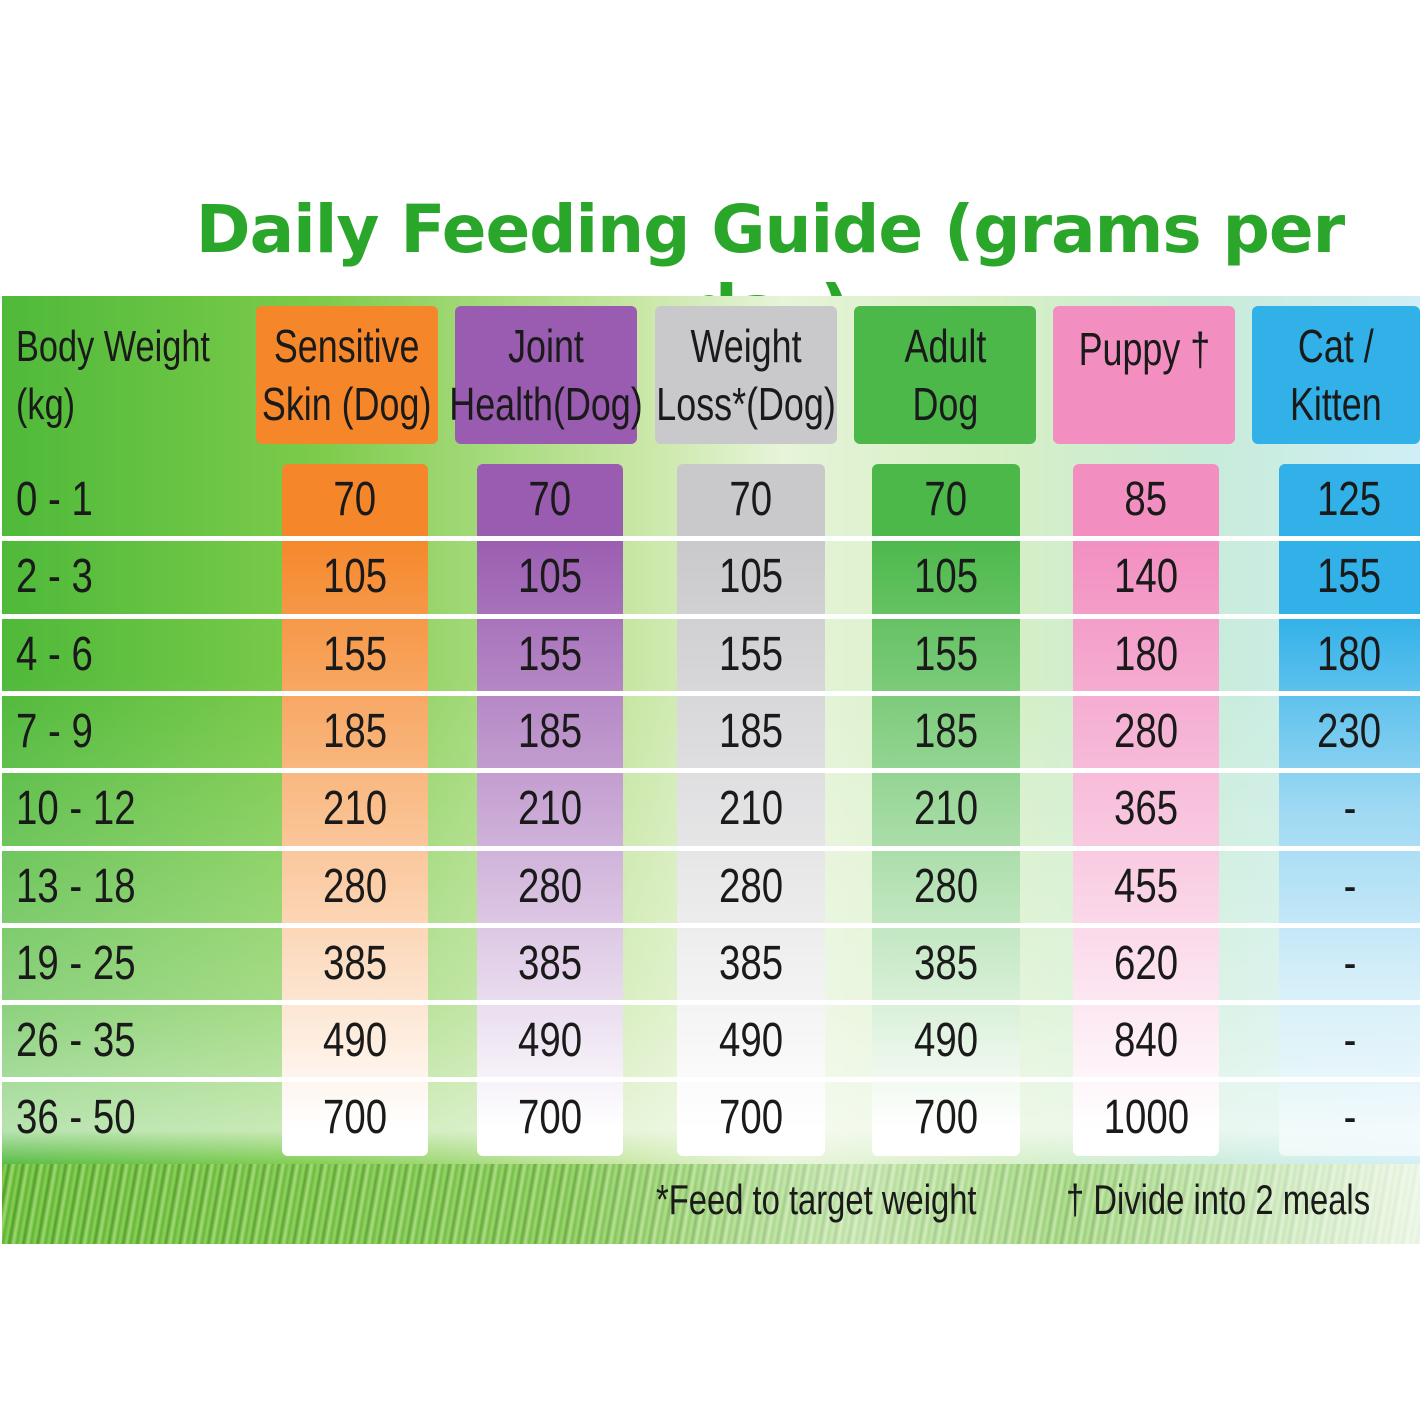  I want to click on column-header-line: Sensitive, so click(347, 346).